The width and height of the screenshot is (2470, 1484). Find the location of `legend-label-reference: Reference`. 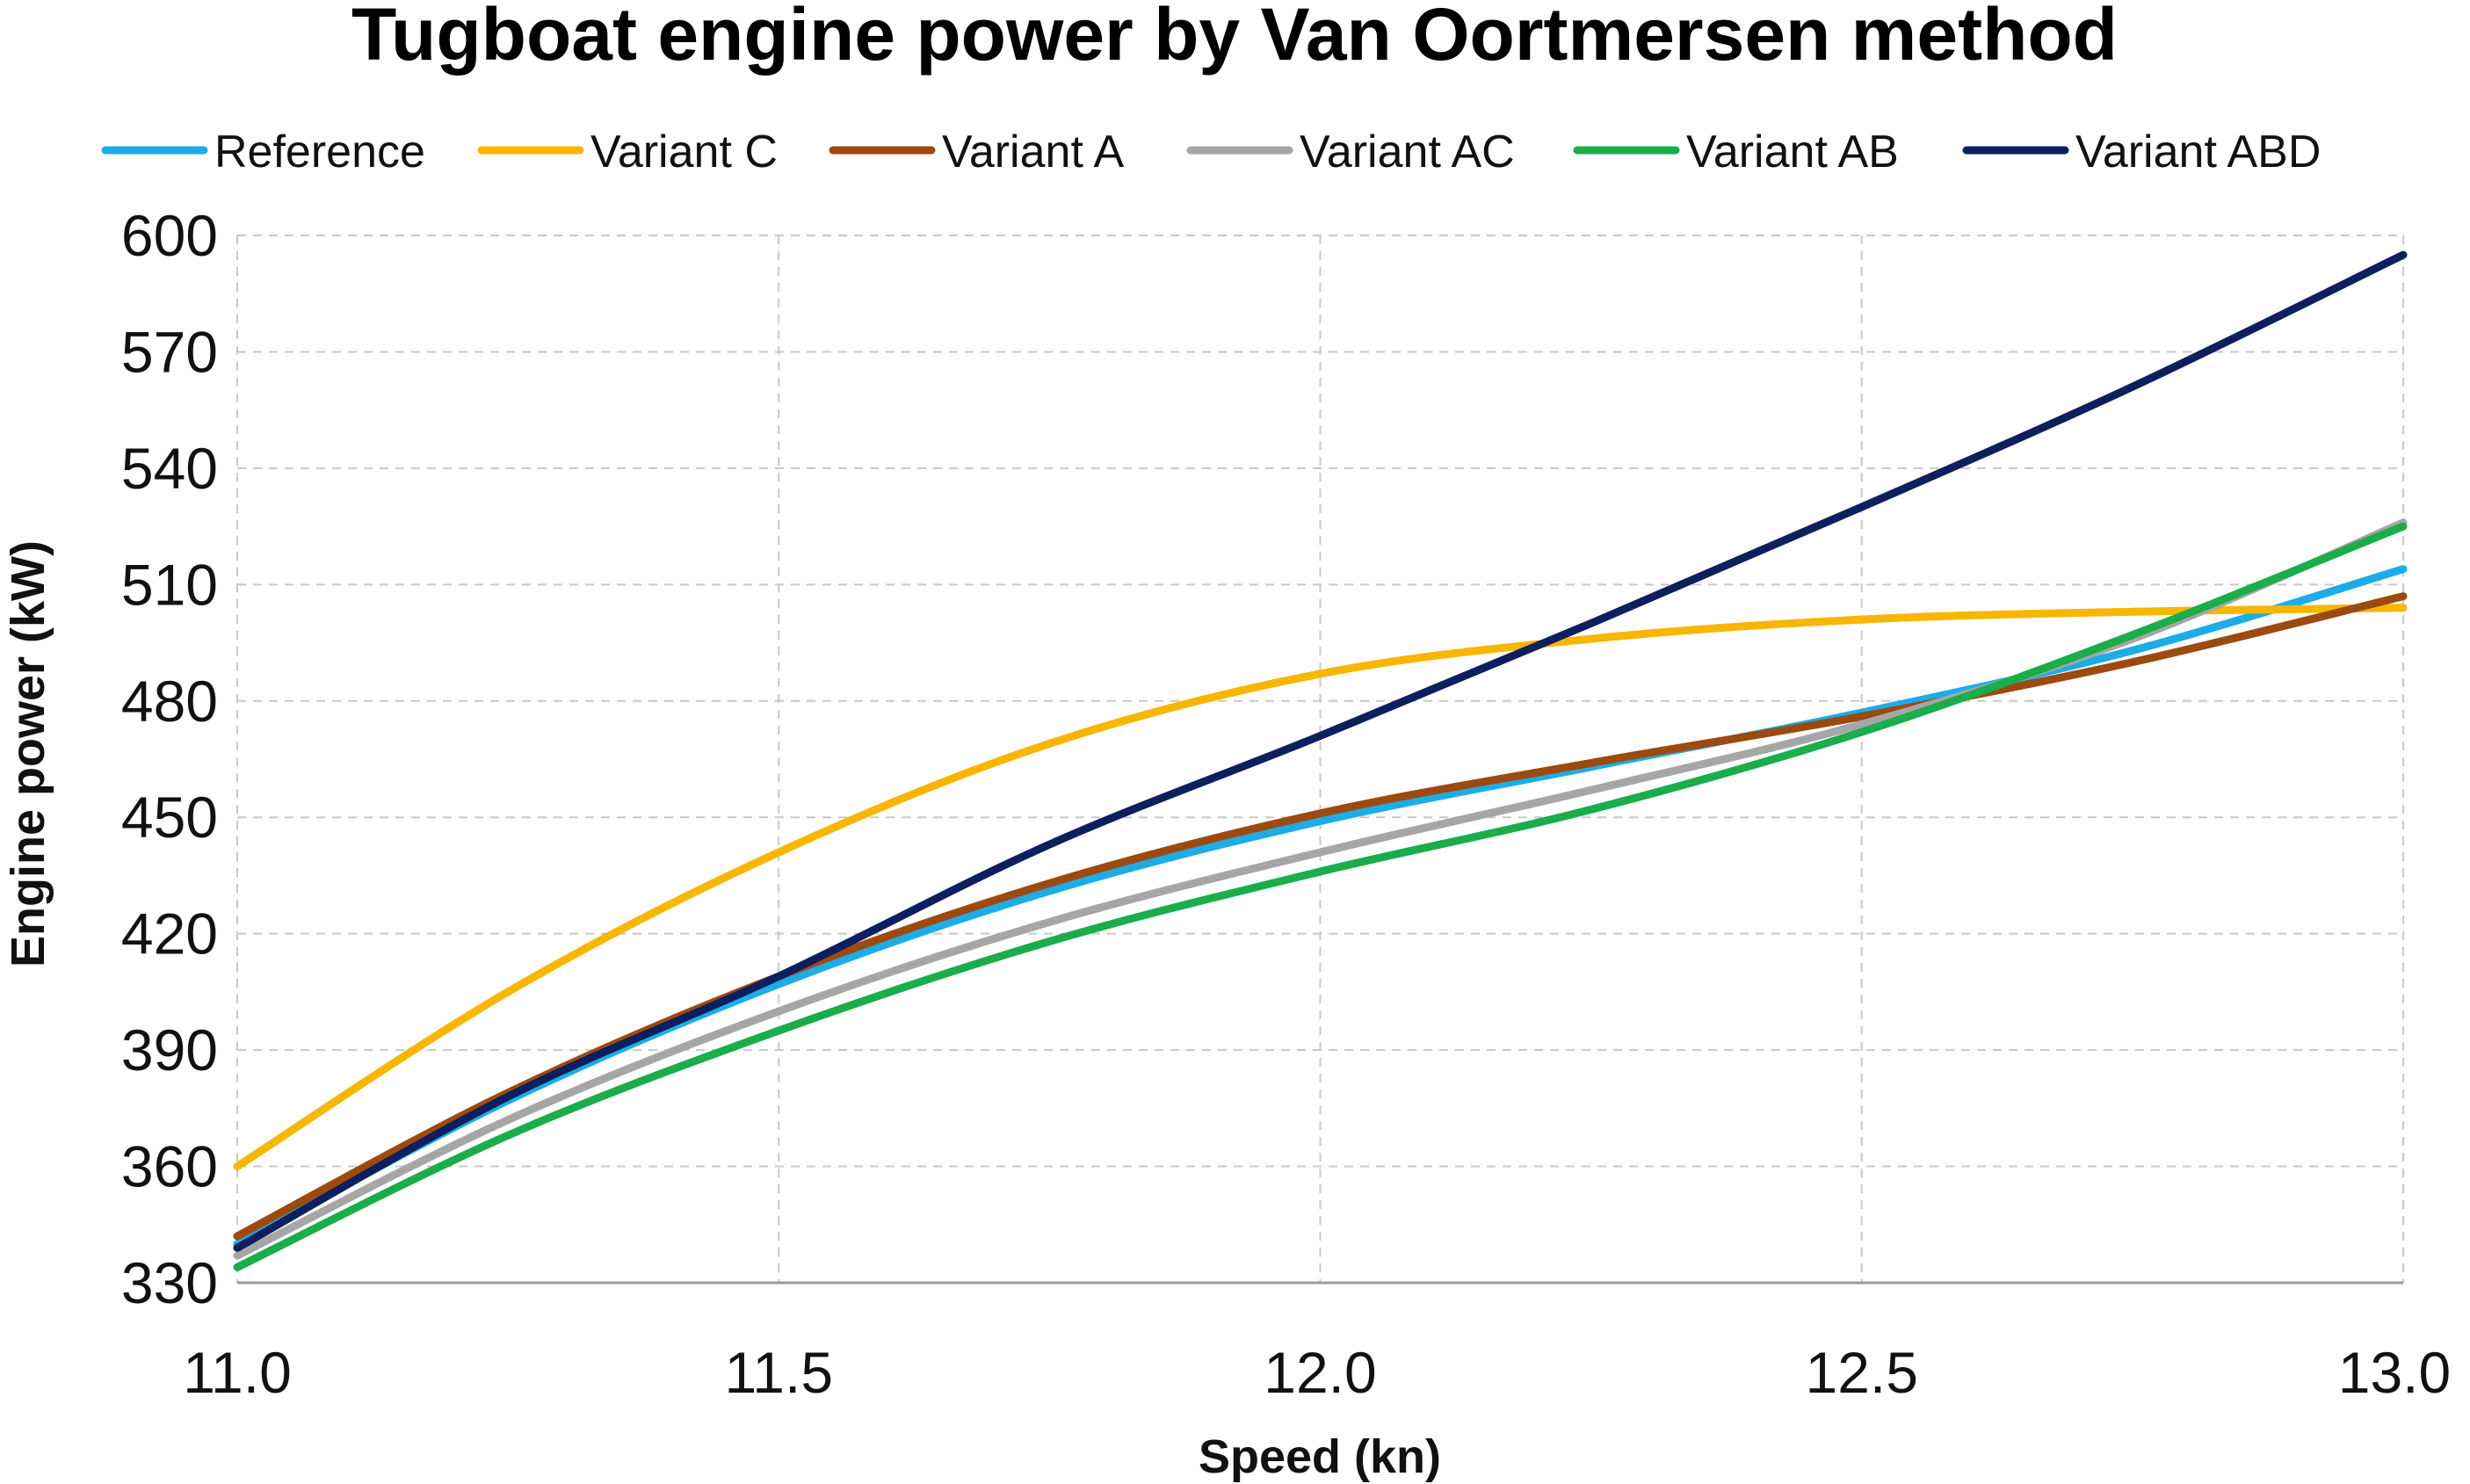

legend-label-reference: Reference is located at coordinates (319, 152).